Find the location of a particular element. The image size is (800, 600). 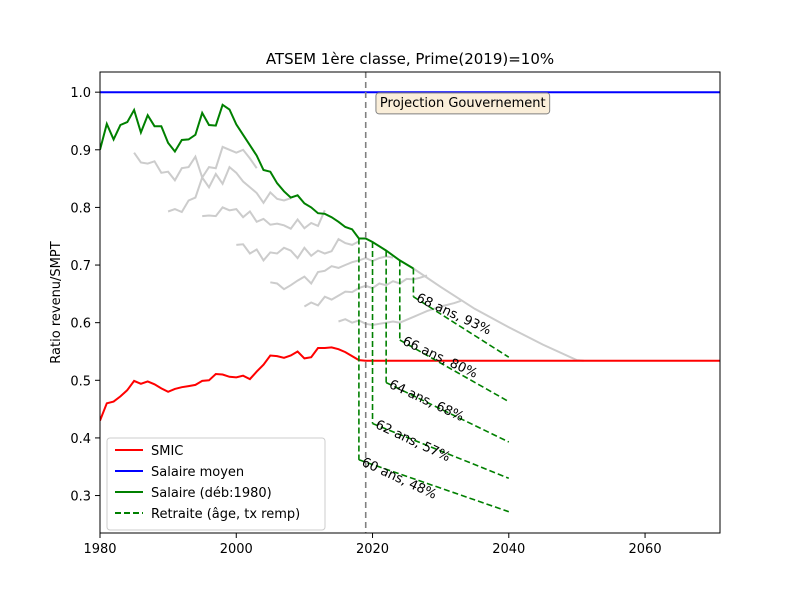

legend-box is located at coordinates (216, 484).